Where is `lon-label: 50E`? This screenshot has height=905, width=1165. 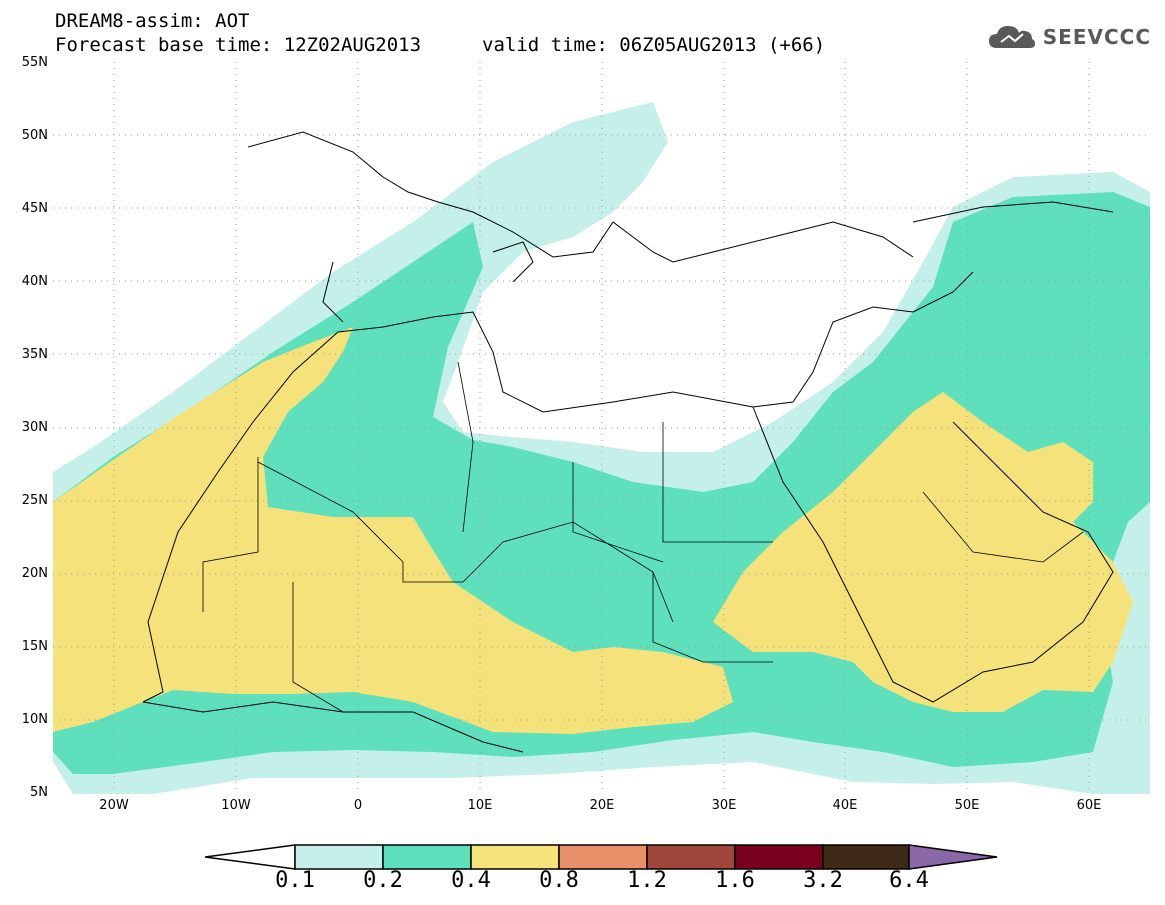
lon-label: 50E is located at coordinates (967, 805).